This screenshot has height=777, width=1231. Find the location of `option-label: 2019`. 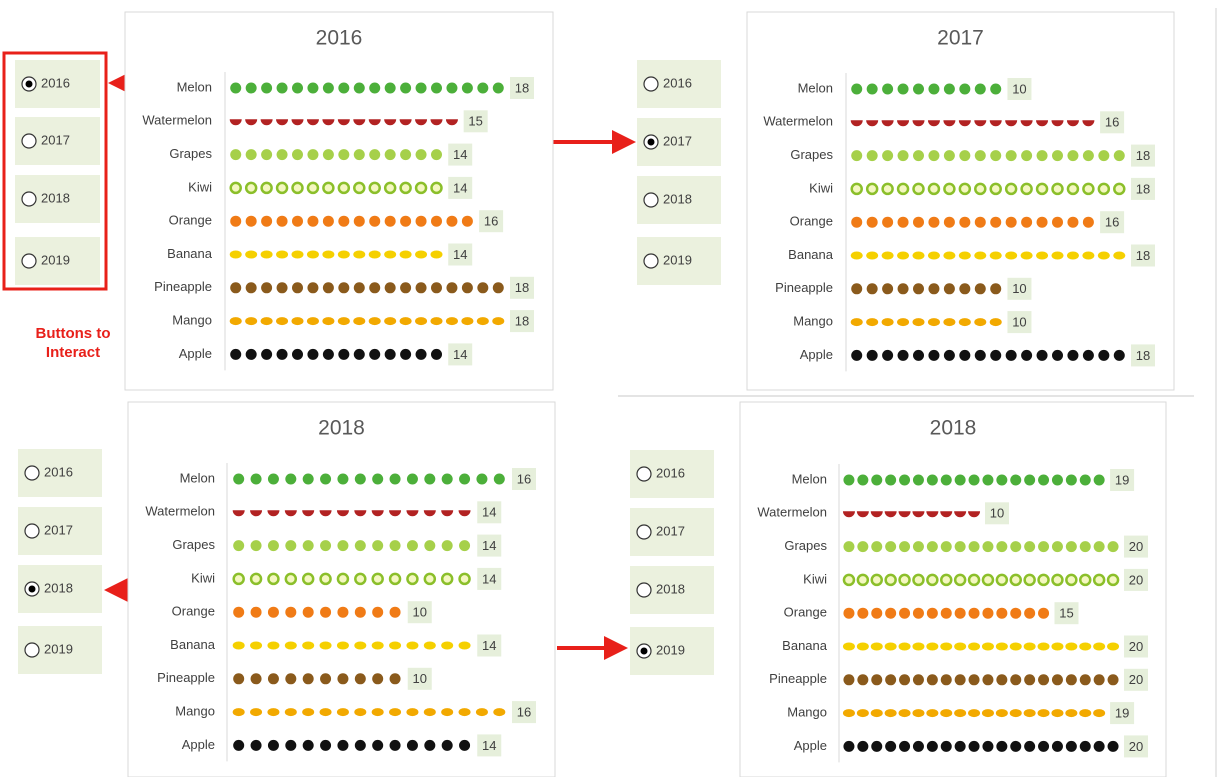

option-label: 2019 is located at coordinates (677, 259).